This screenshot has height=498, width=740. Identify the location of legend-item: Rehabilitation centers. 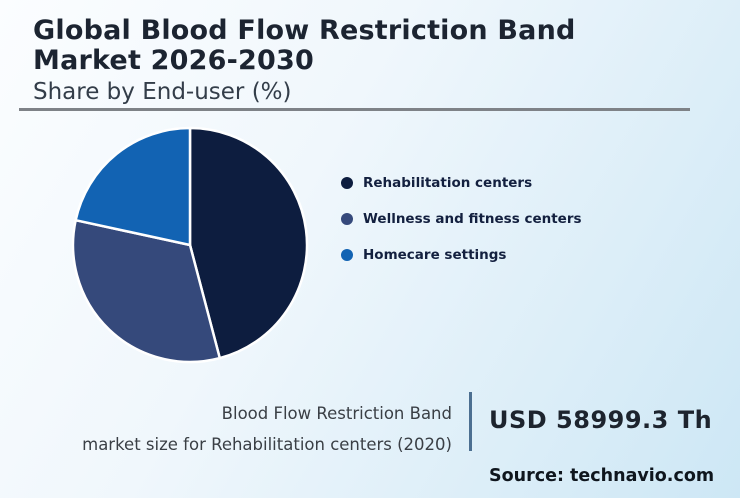
(461, 182).